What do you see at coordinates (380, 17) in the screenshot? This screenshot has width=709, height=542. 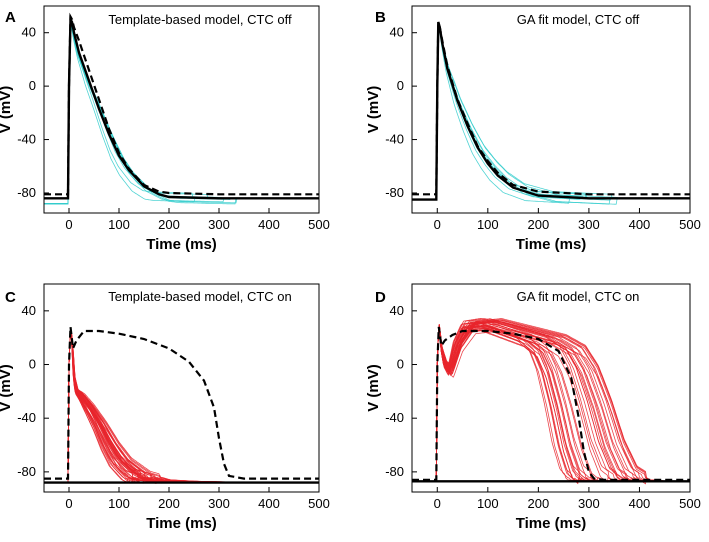 I see `panel-letter: B` at bounding box center [380, 17].